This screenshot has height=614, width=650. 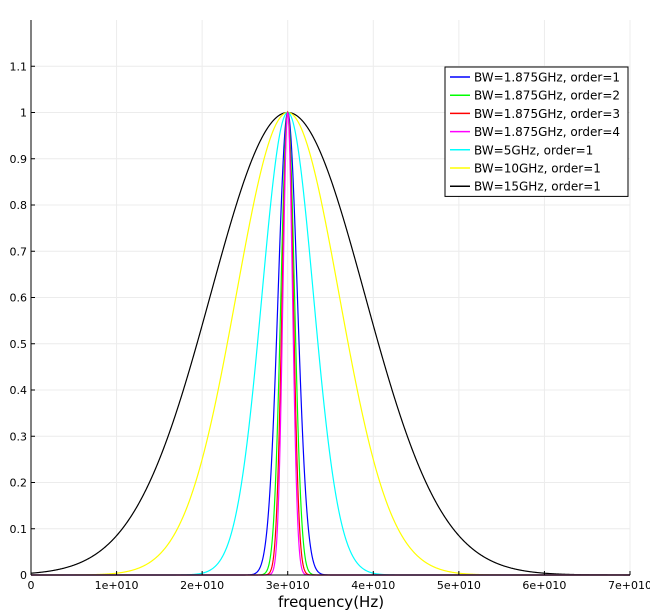 I want to click on y-tick-label: 0.8, so click(x=19, y=205).